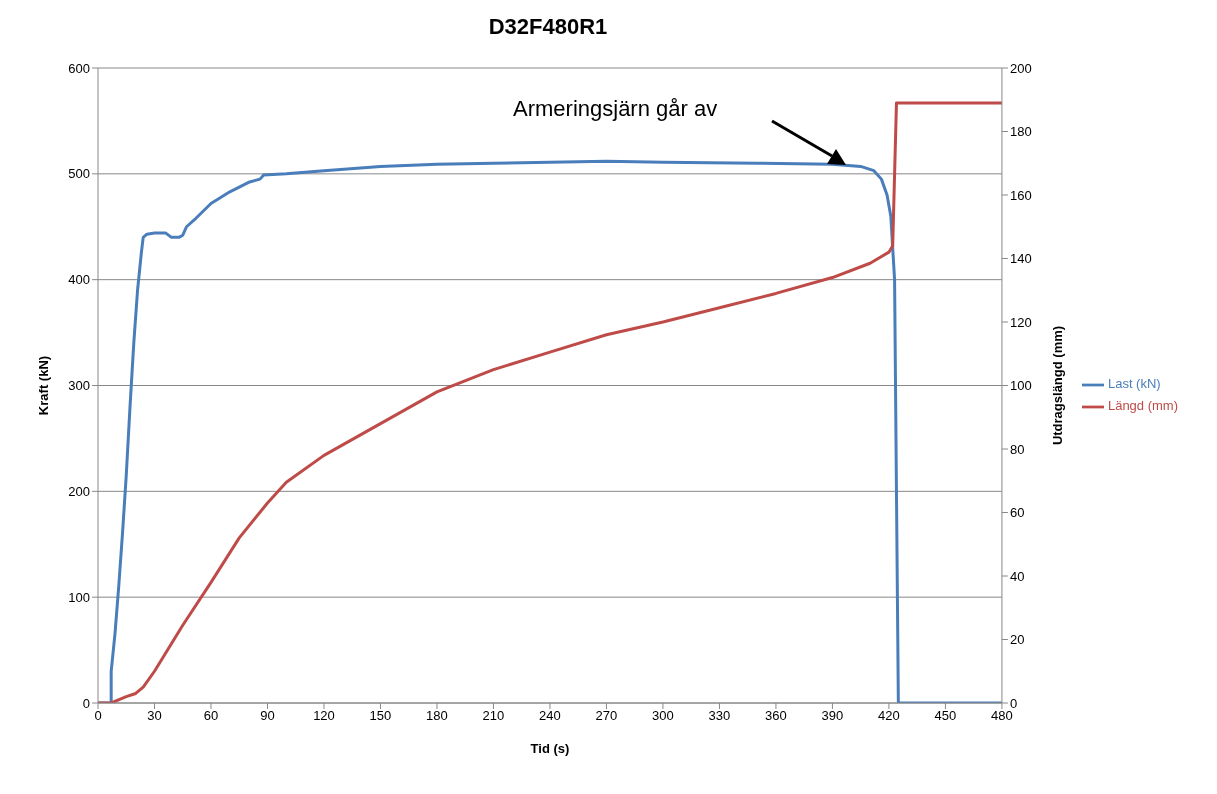  I want to click on y2-tick-label: 20, so click(1017, 640).